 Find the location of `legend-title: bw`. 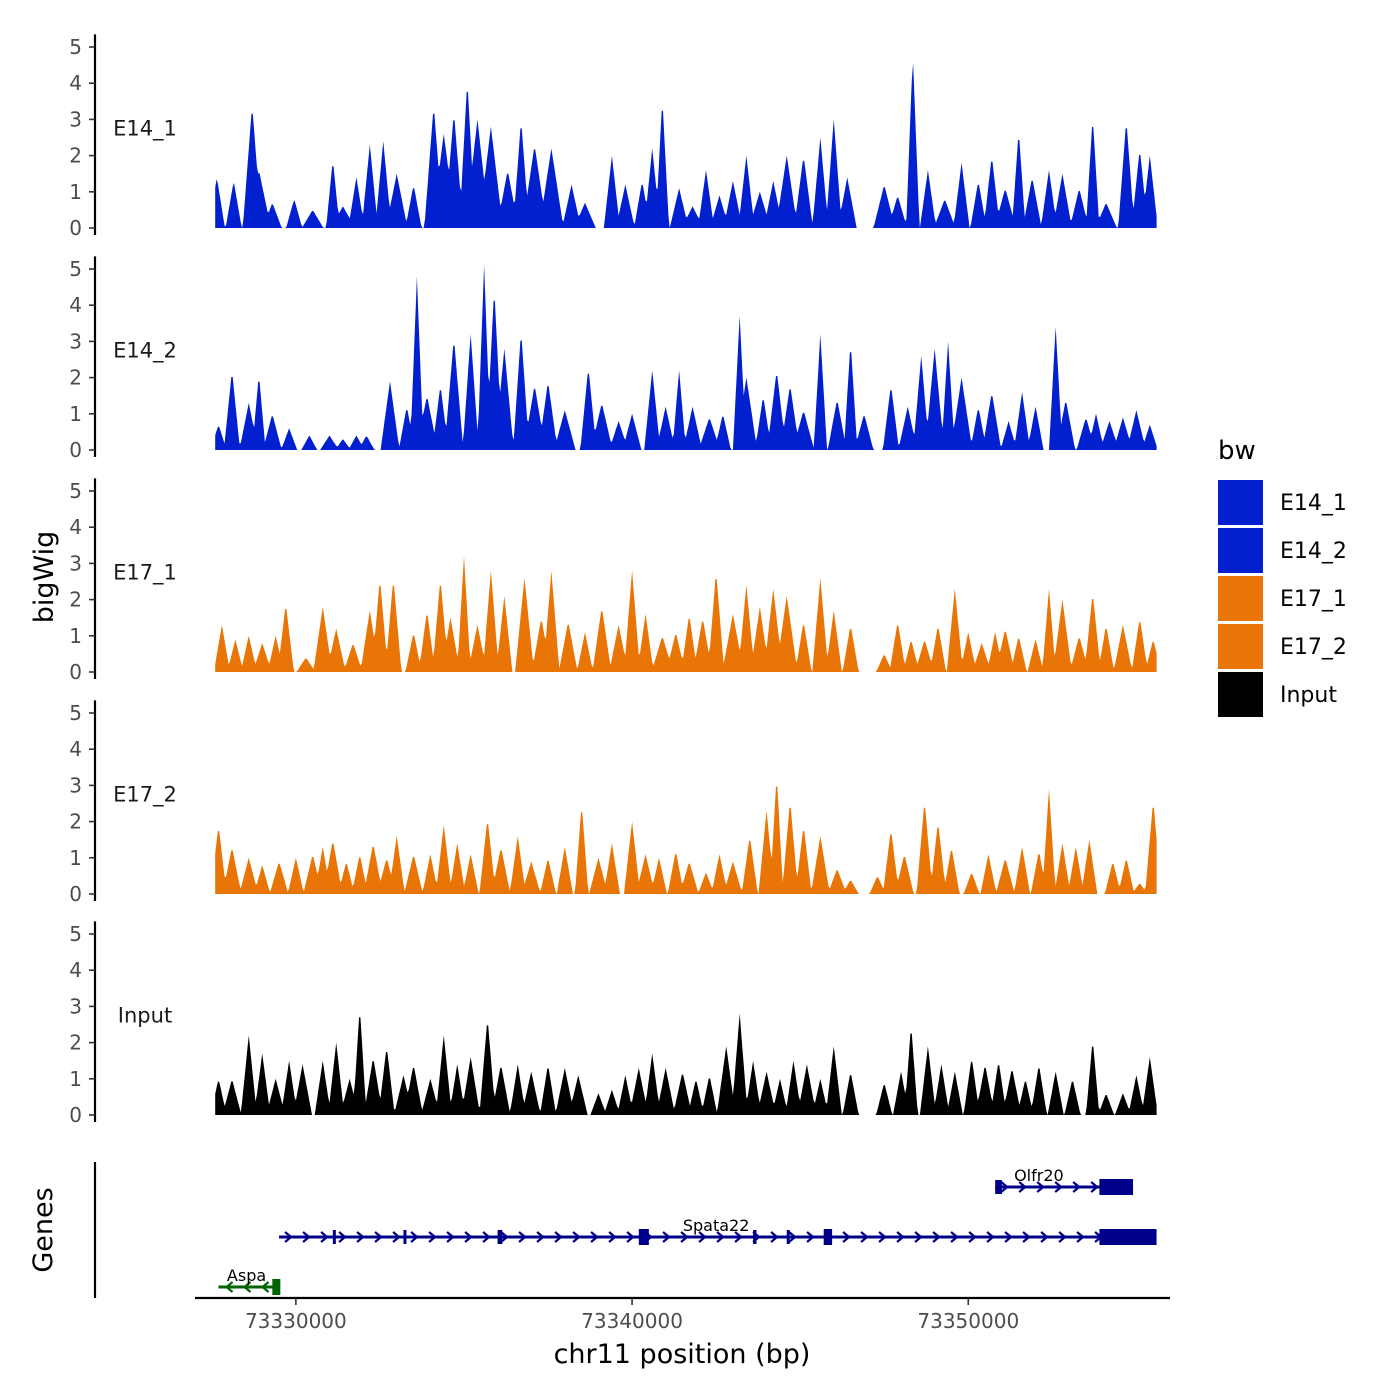

legend-title: bw is located at coordinates (1237, 451).